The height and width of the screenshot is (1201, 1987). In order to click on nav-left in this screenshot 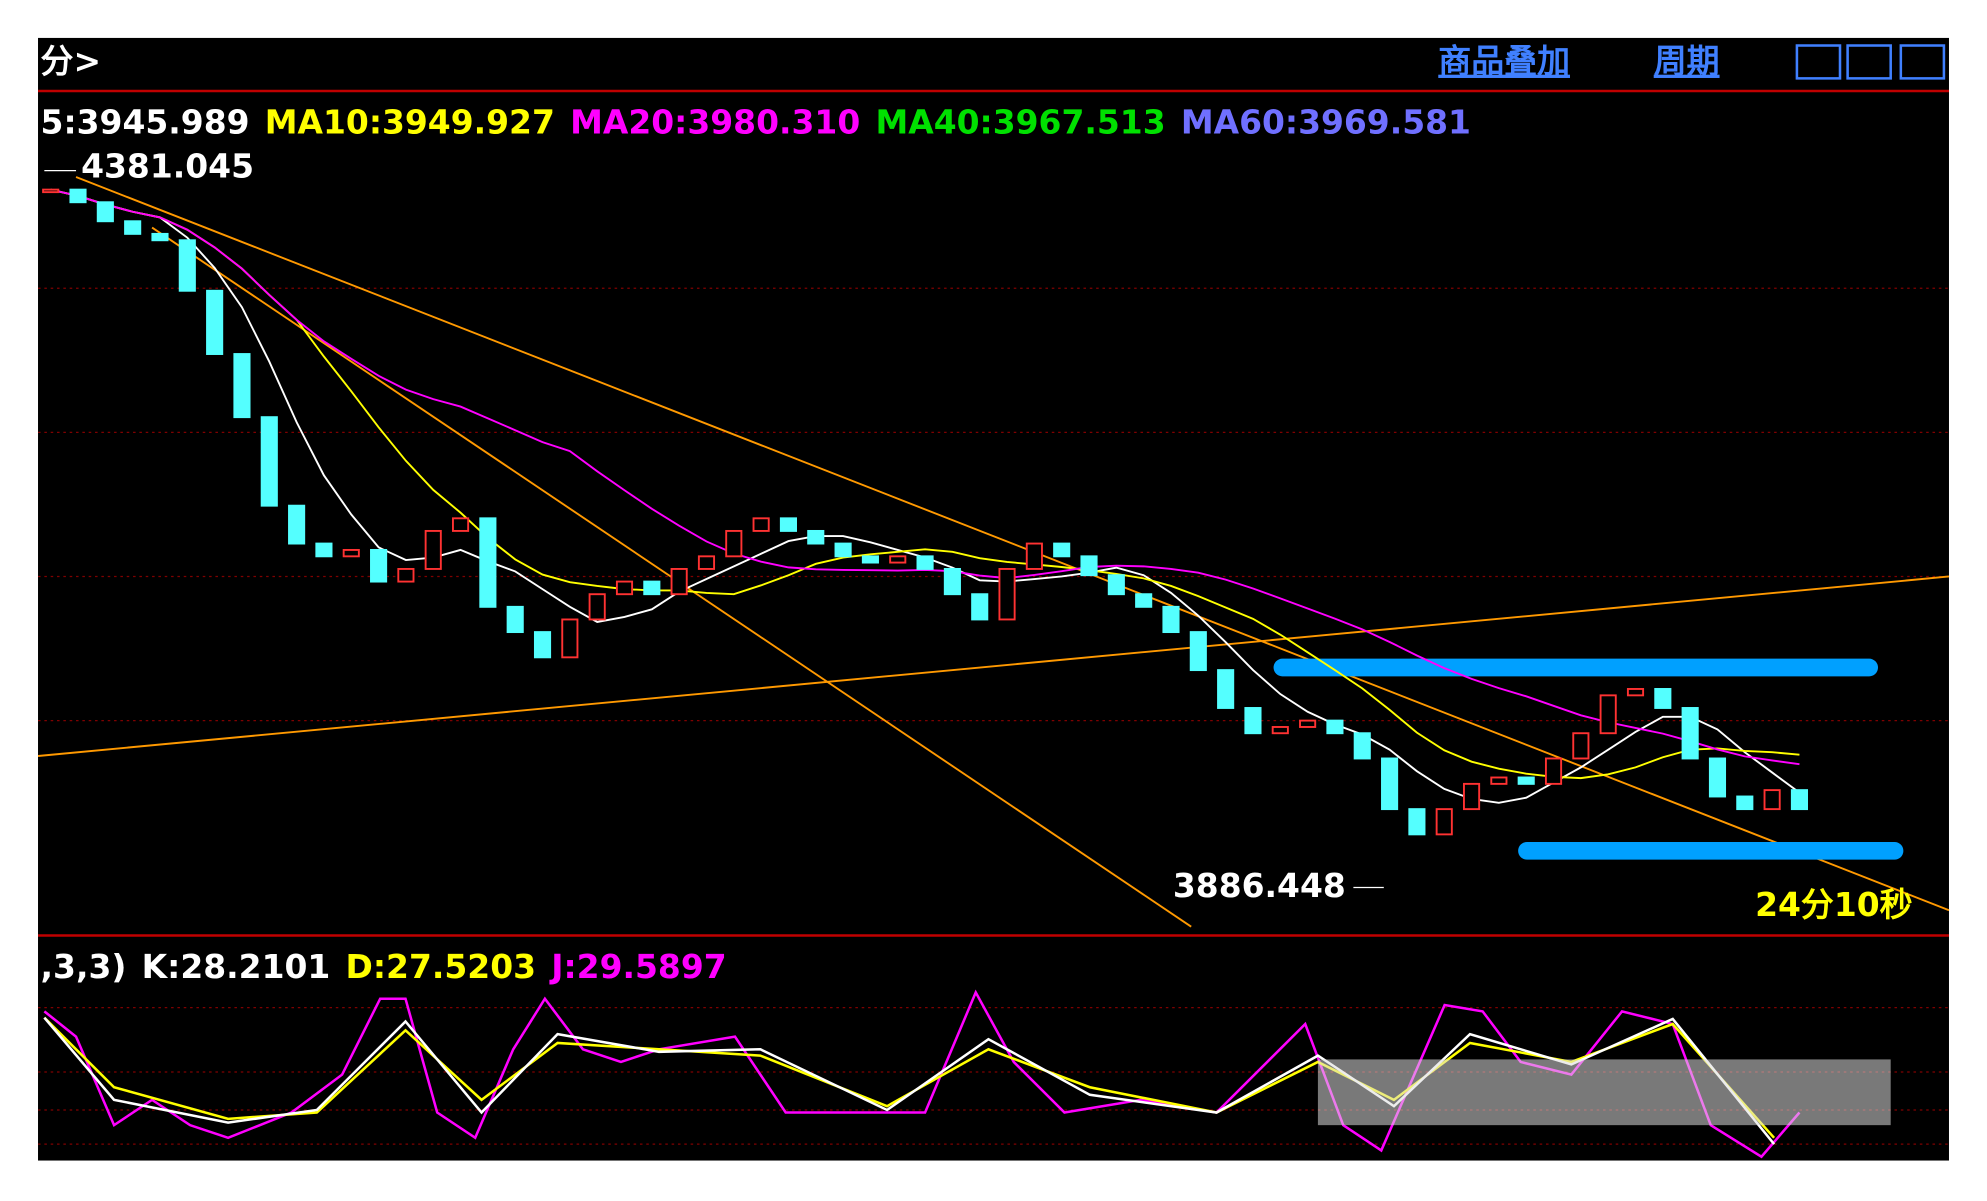, I will do `click(1818, 62)`.